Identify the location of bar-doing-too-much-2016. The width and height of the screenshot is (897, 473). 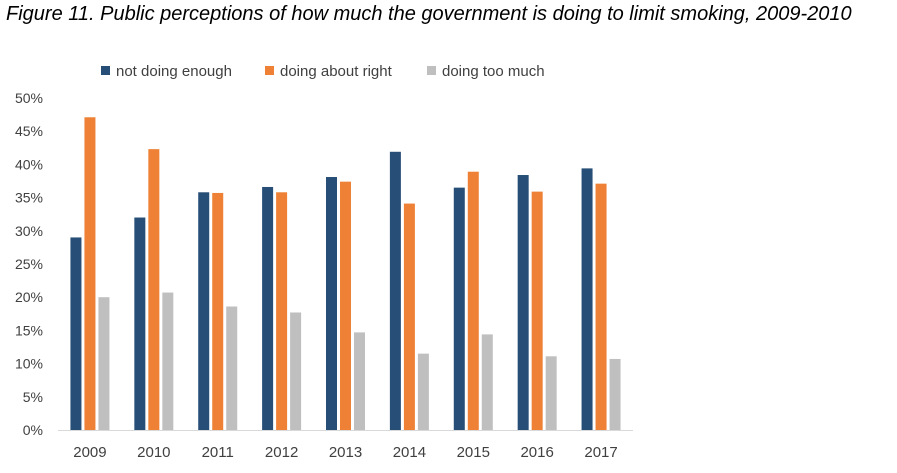
(551, 393).